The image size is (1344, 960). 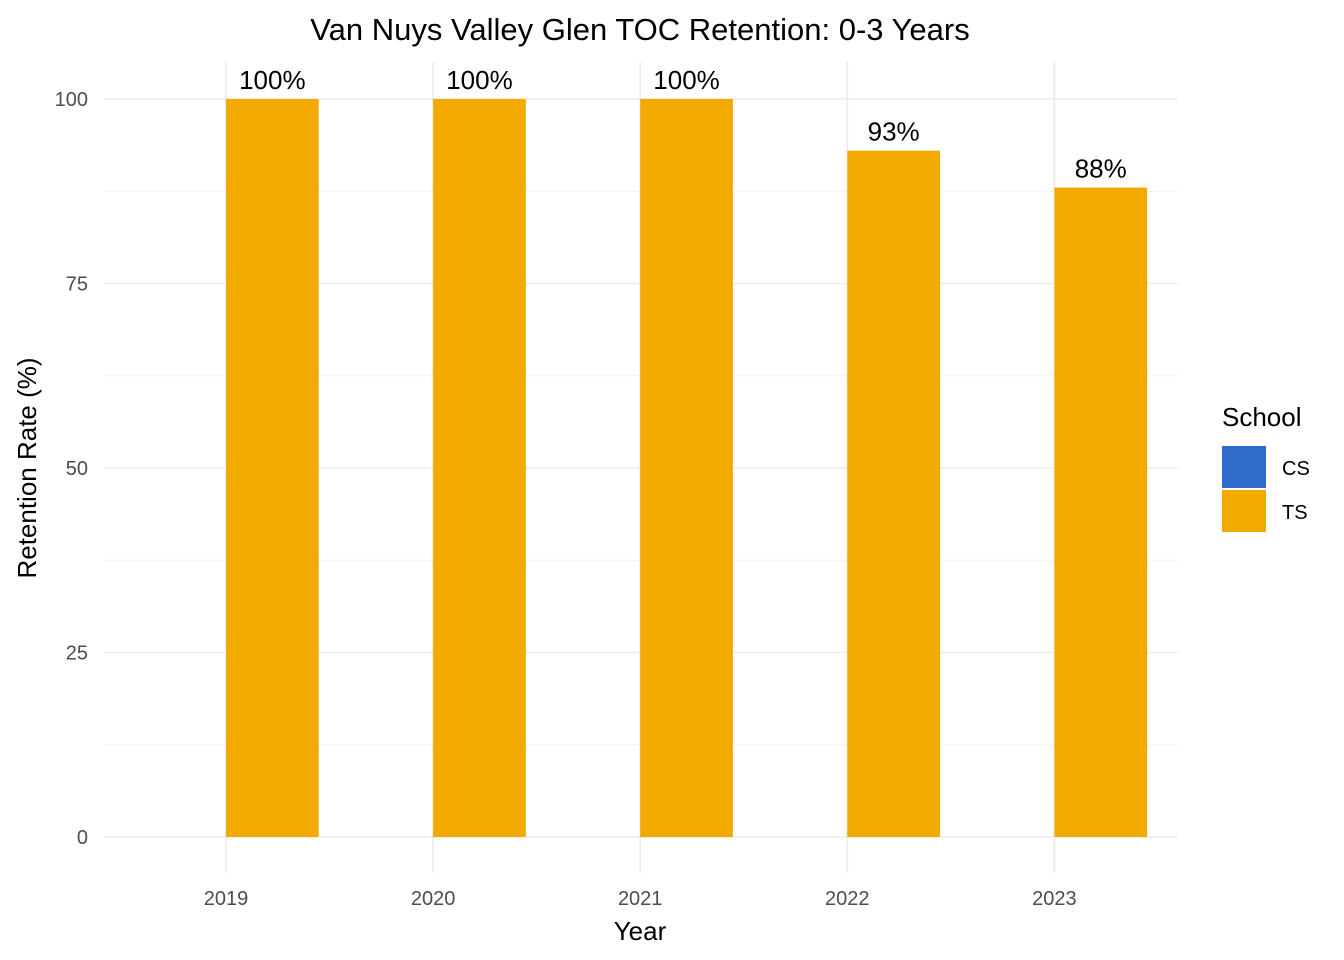 I want to click on y-tick-label: 100, so click(x=71, y=100).